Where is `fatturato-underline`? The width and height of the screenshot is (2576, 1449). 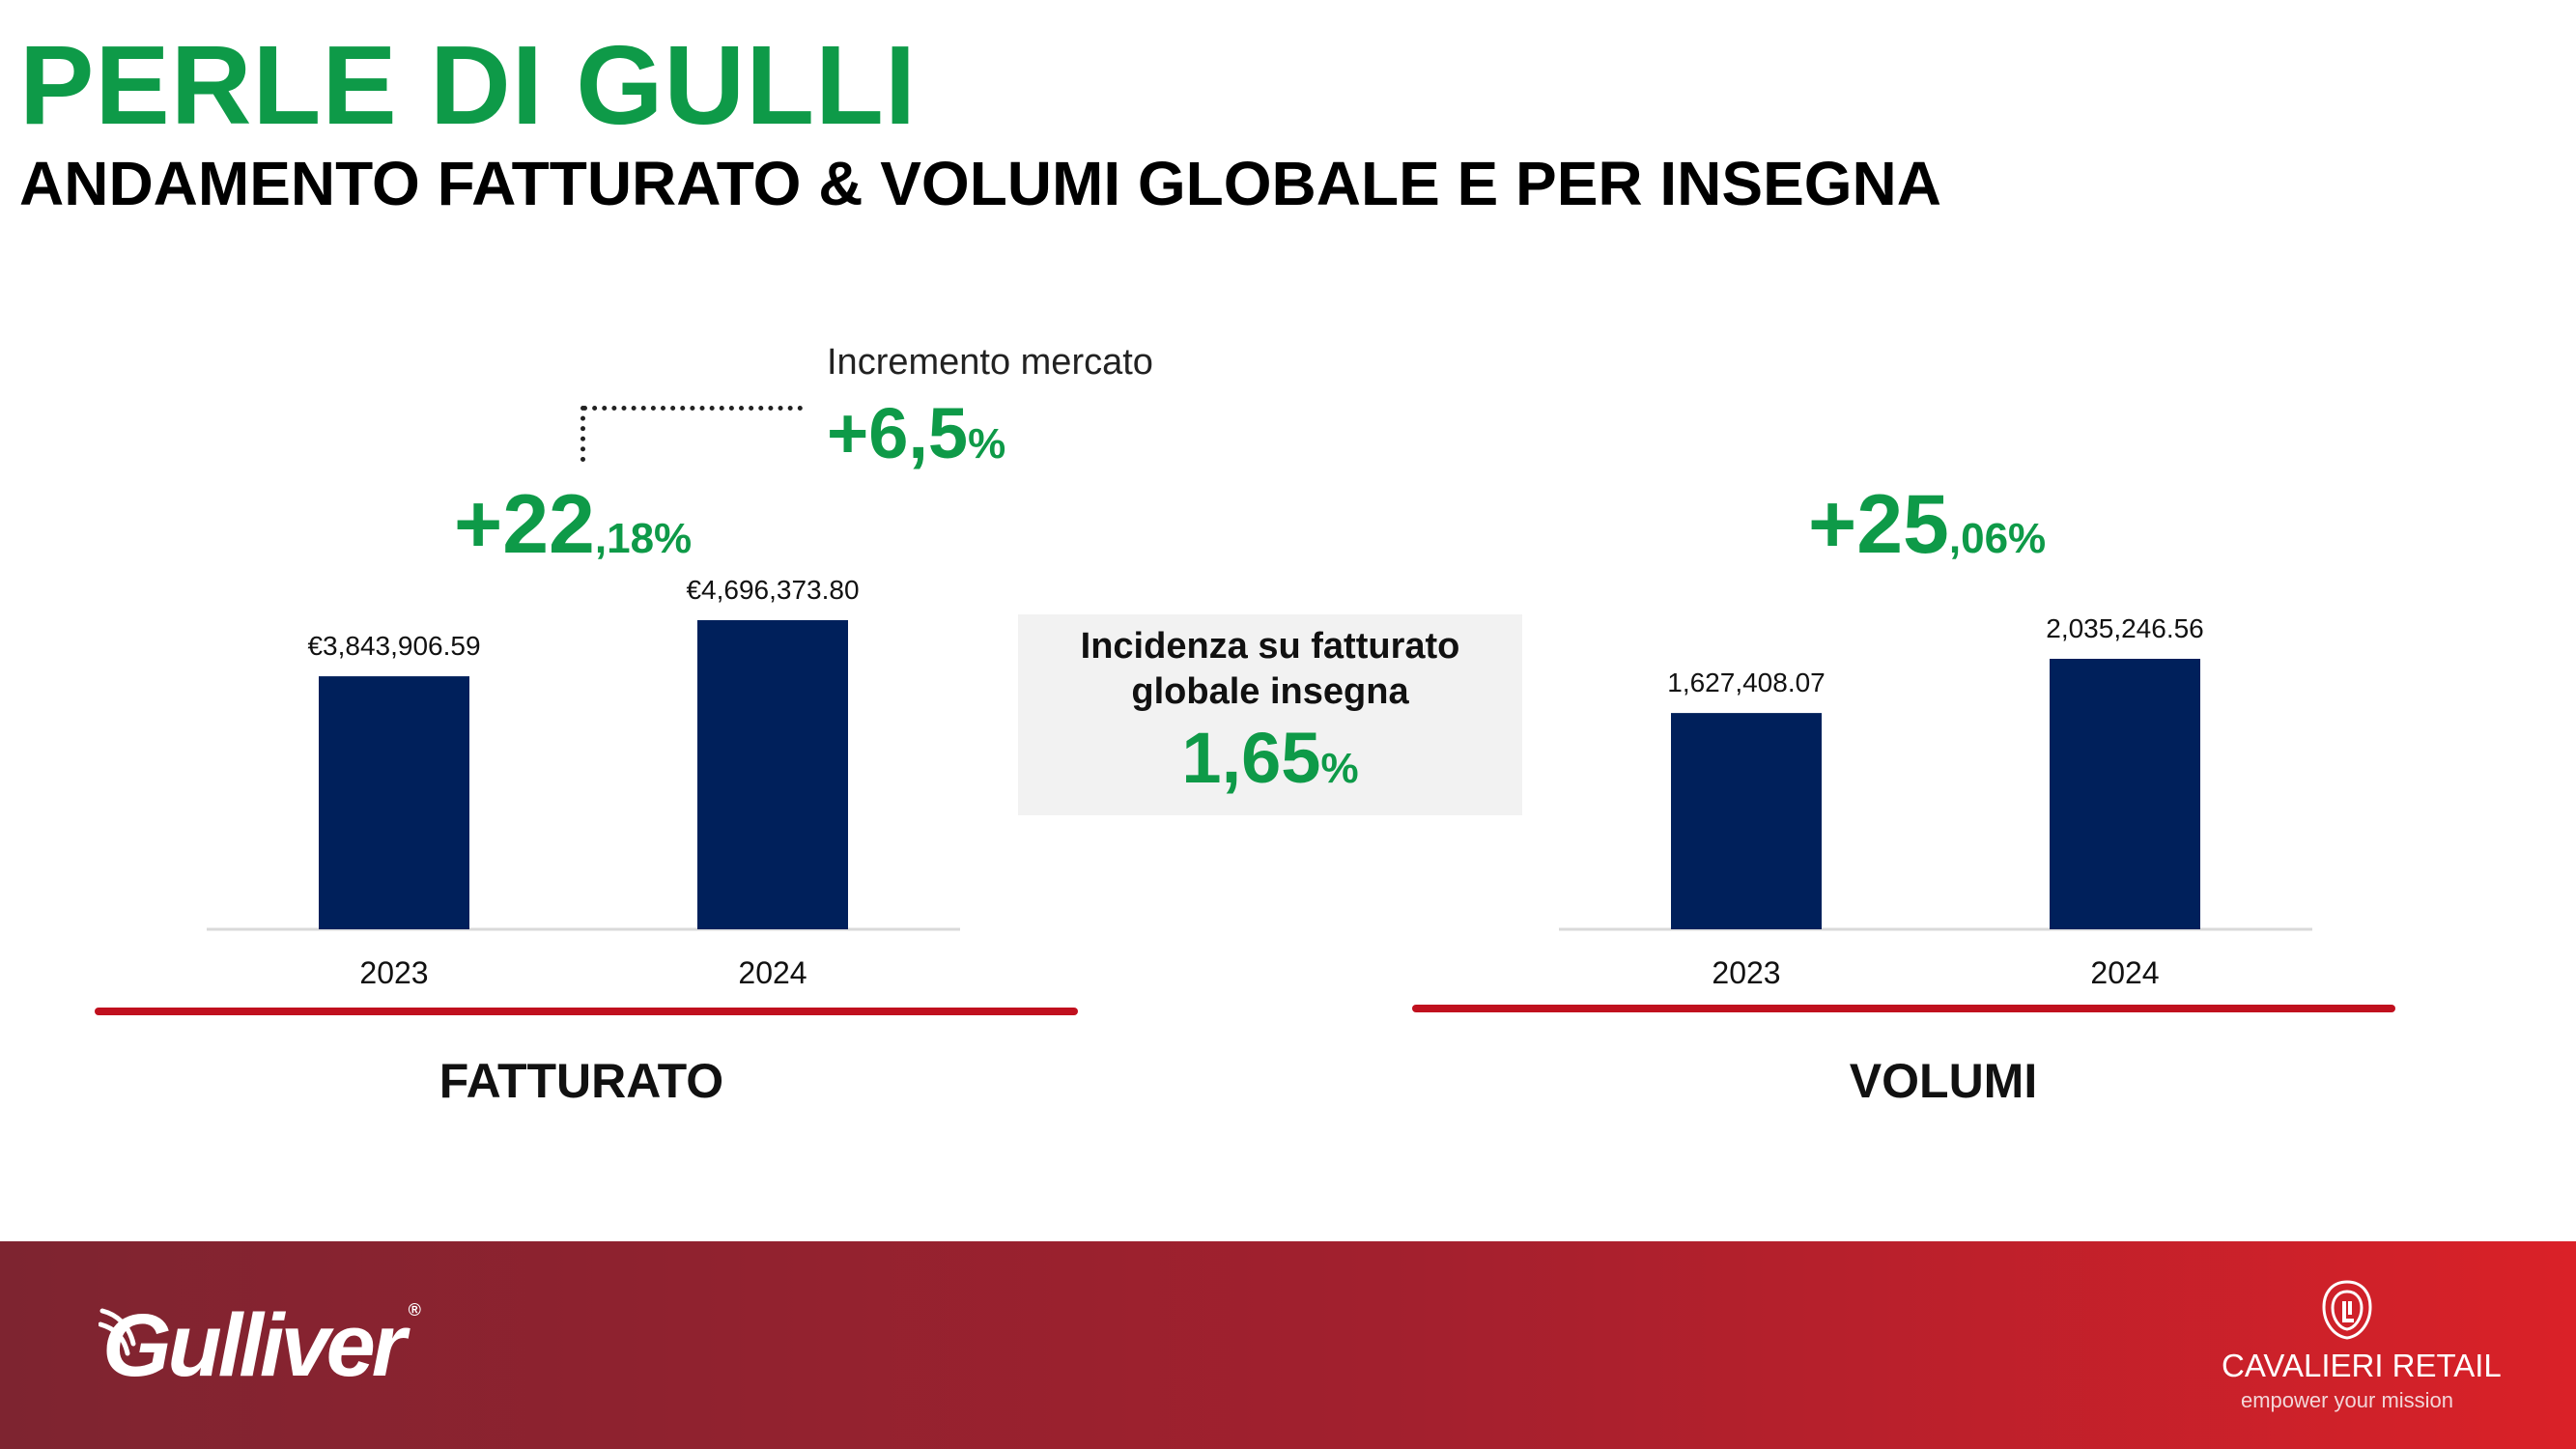 fatturato-underline is located at coordinates (586, 1011).